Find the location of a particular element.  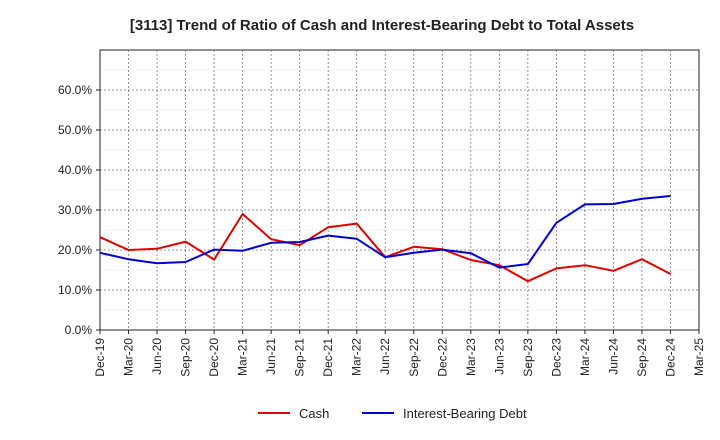

y-tick-label: 20.0% is located at coordinates (75, 250).